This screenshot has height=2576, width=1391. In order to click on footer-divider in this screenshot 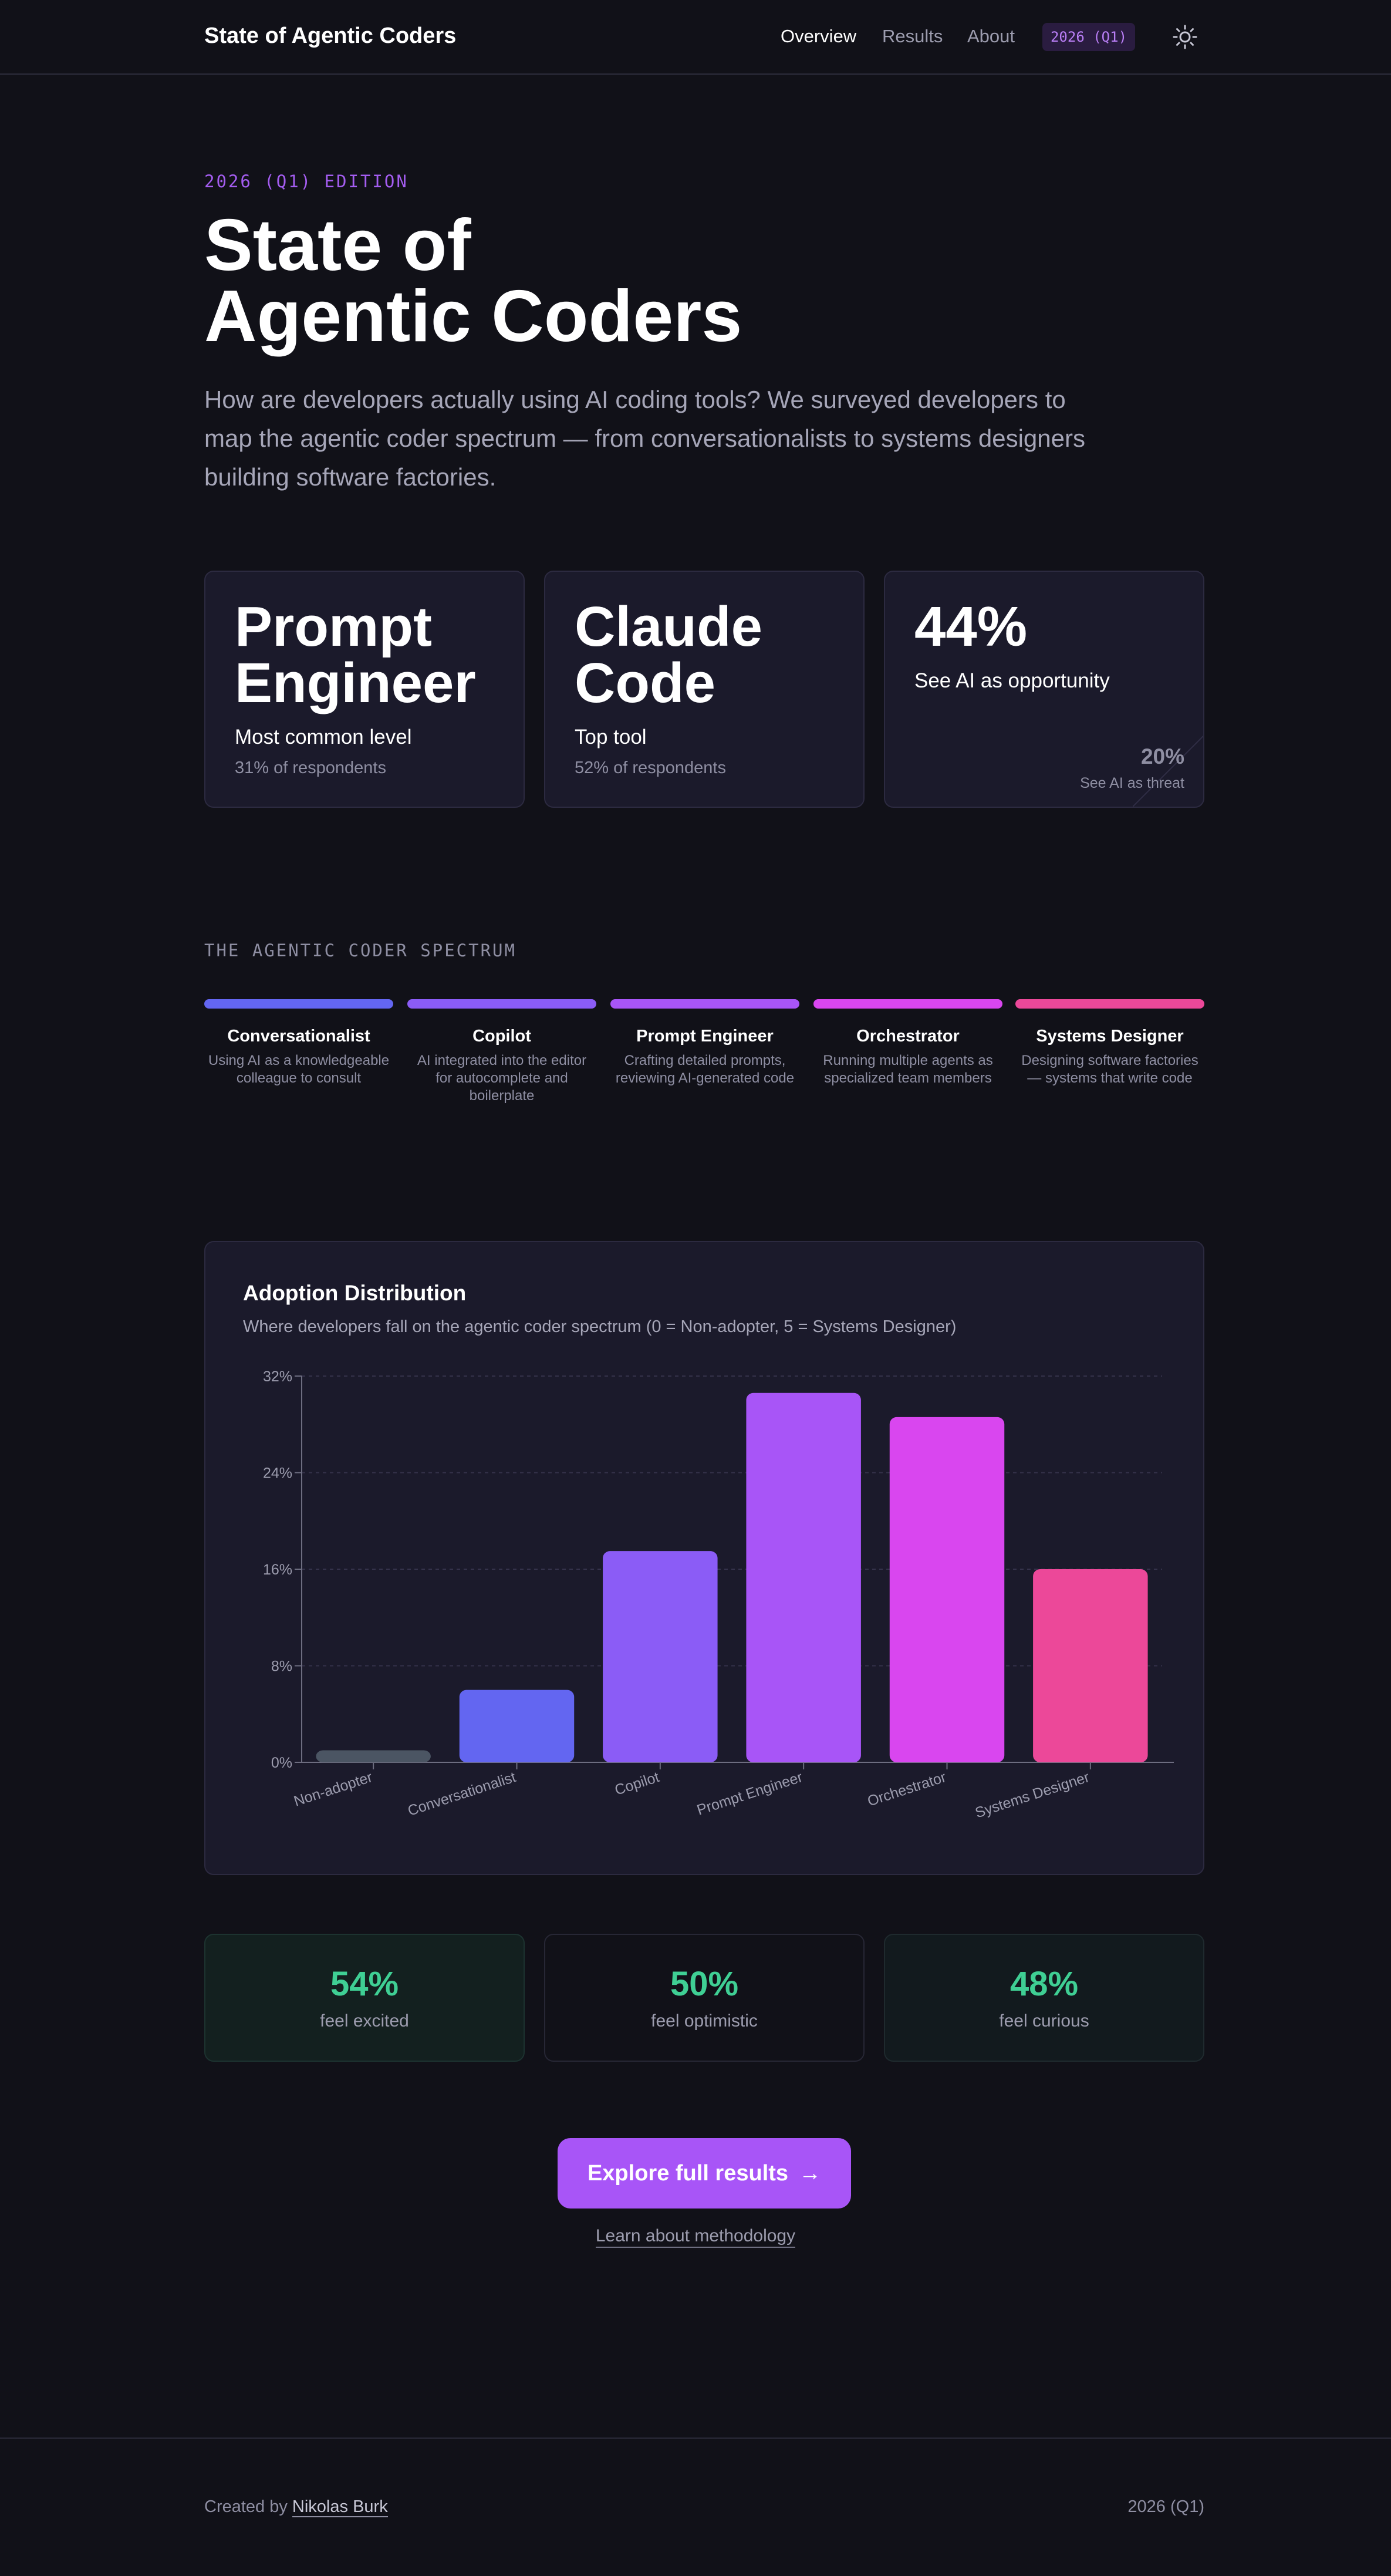, I will do `click(695, 2438)`.